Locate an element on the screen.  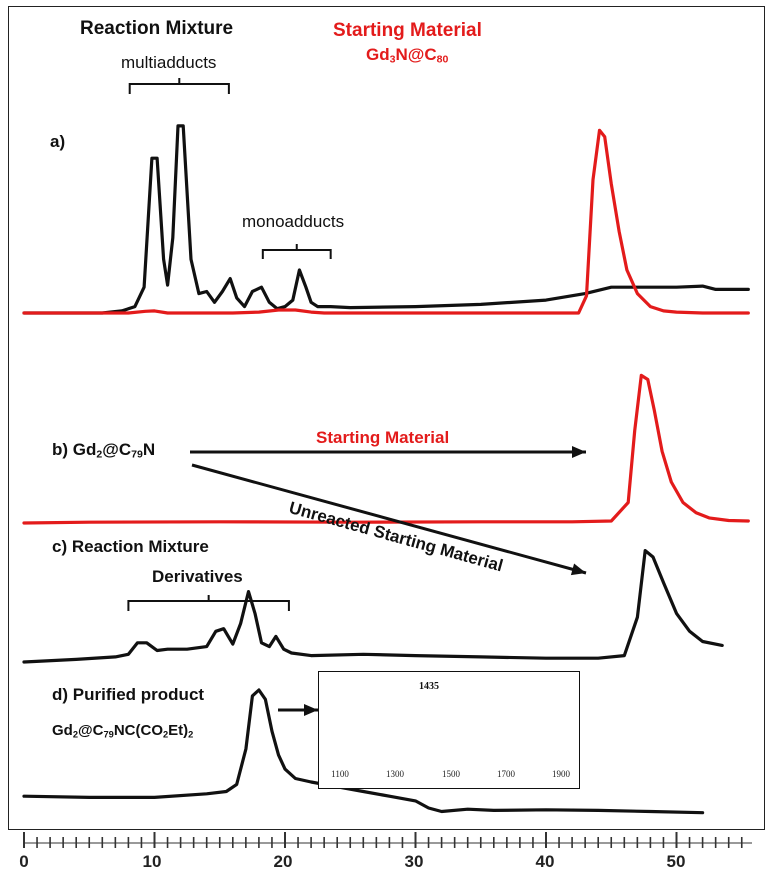
formula-subscript: 80 is located at coordinates (442, 59).